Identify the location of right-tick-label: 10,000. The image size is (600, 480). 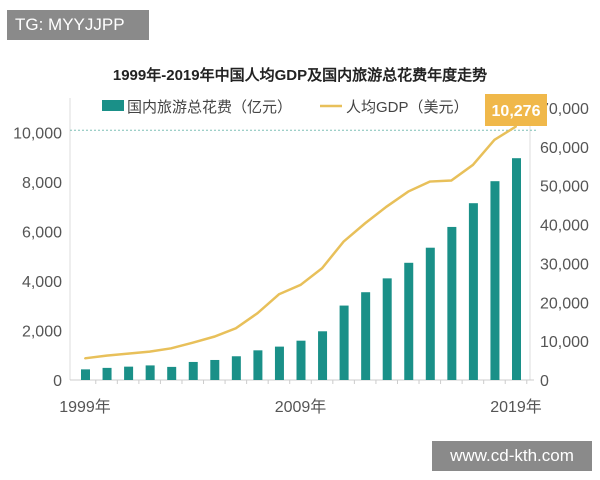
(564, 342).